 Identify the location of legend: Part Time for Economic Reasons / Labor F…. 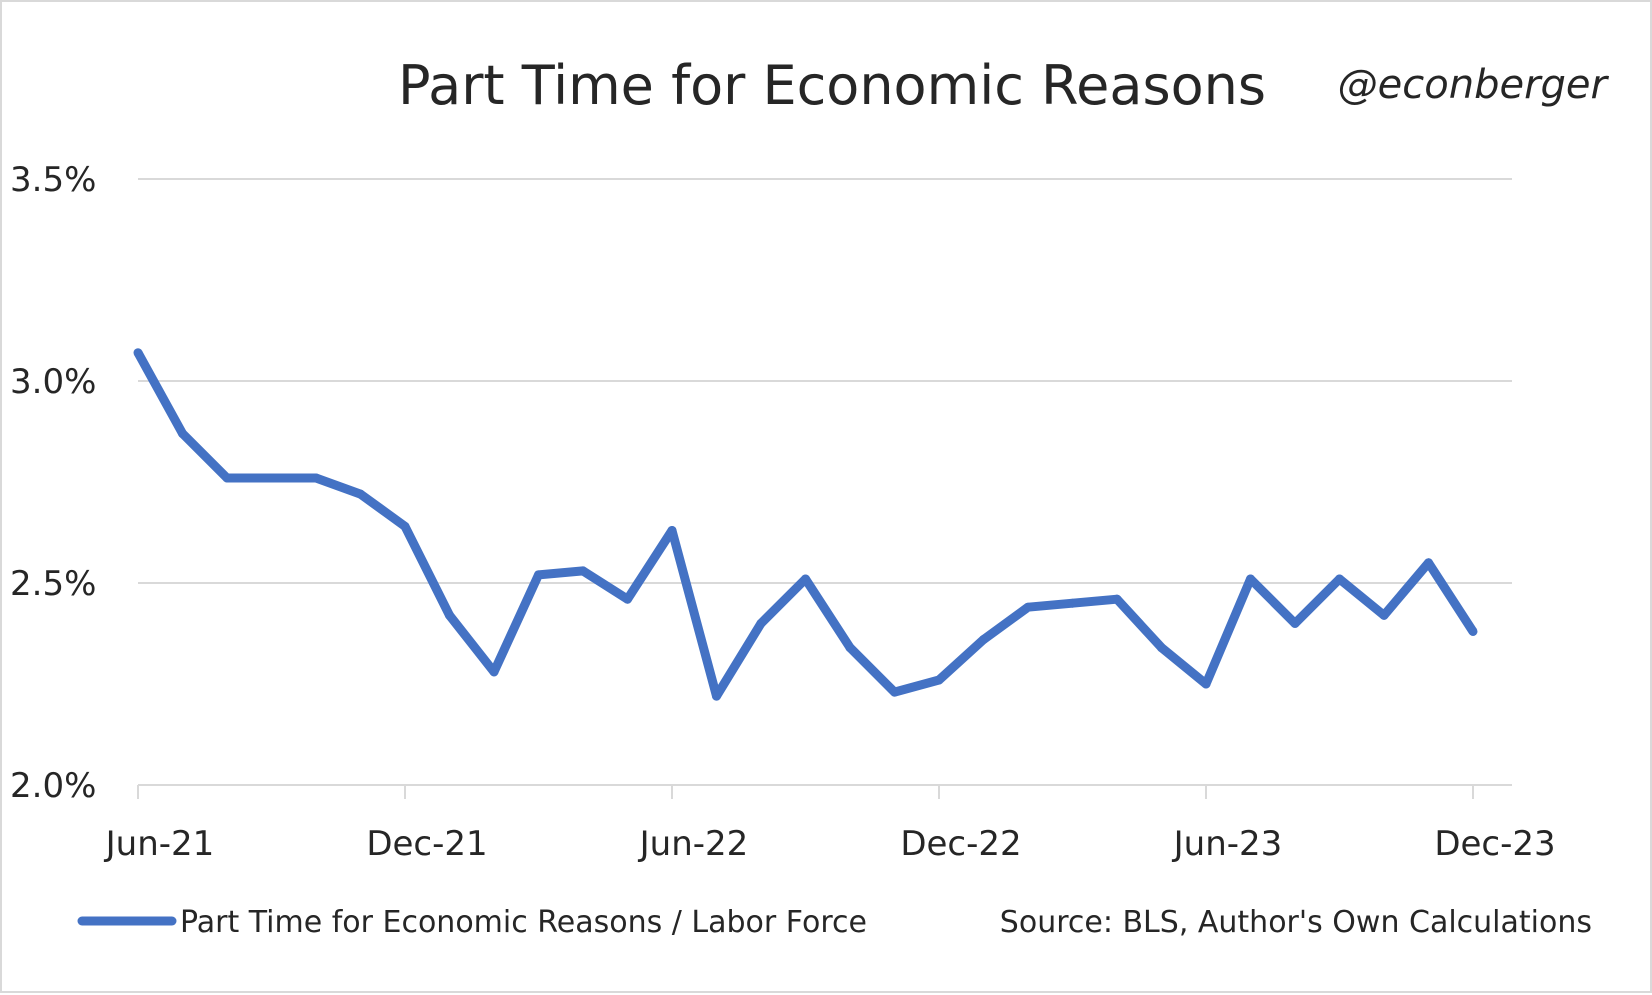
(472, 922).